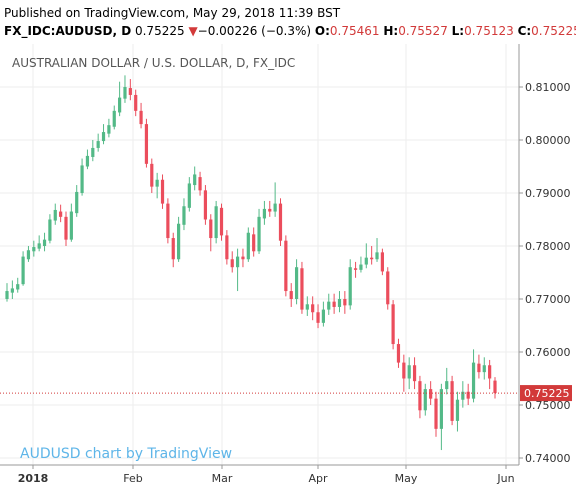 This screenshot has width=576, height=497. Describe the element at coordinates (458, 31) in the screenshot. I see `low-label: L:` at that location.